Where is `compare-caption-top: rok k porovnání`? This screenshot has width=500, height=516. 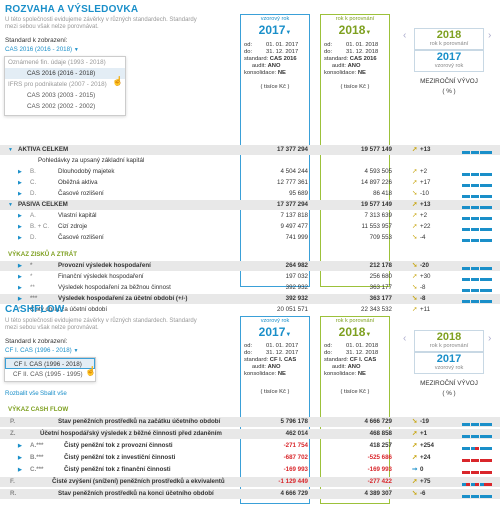 compare-caption-top: rok k porovnání is located at coordinates (449, 44).